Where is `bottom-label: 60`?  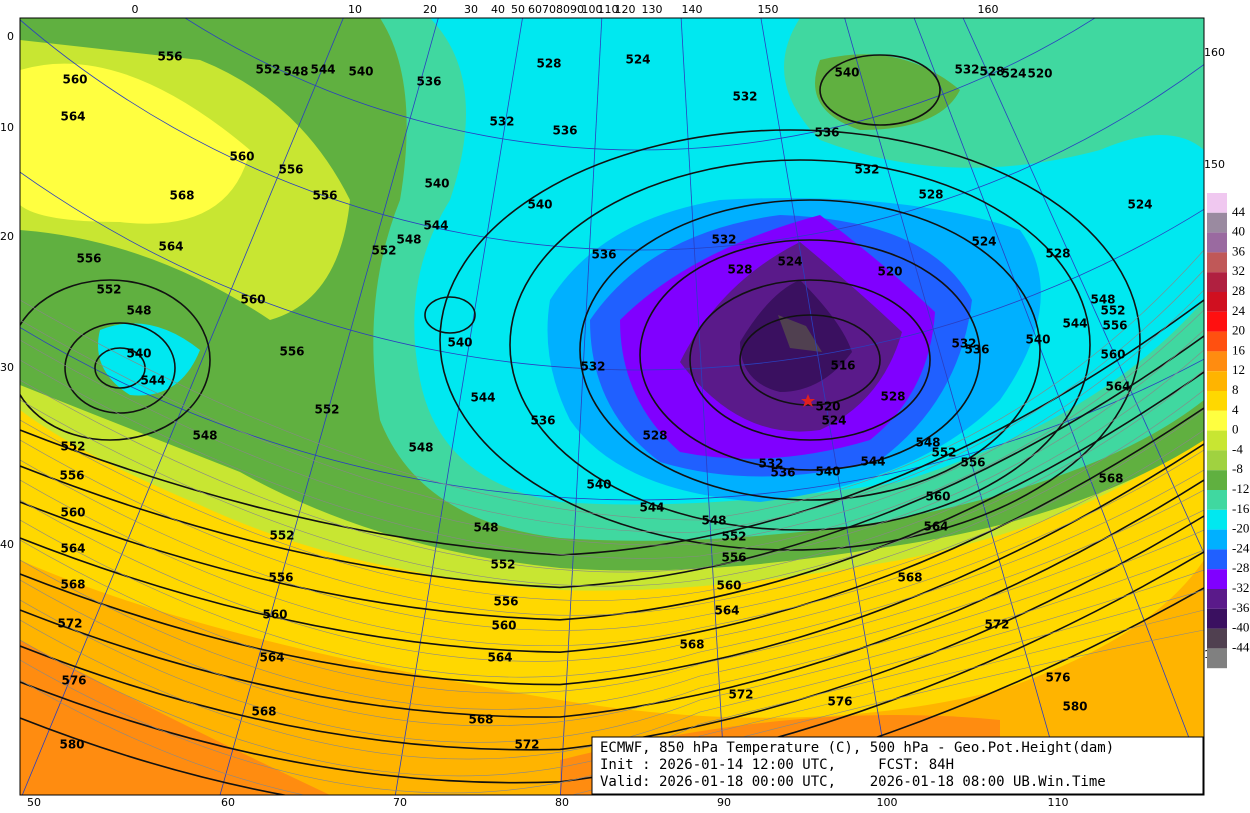
bottom-label: 60 is located at coordinates (228, 802).